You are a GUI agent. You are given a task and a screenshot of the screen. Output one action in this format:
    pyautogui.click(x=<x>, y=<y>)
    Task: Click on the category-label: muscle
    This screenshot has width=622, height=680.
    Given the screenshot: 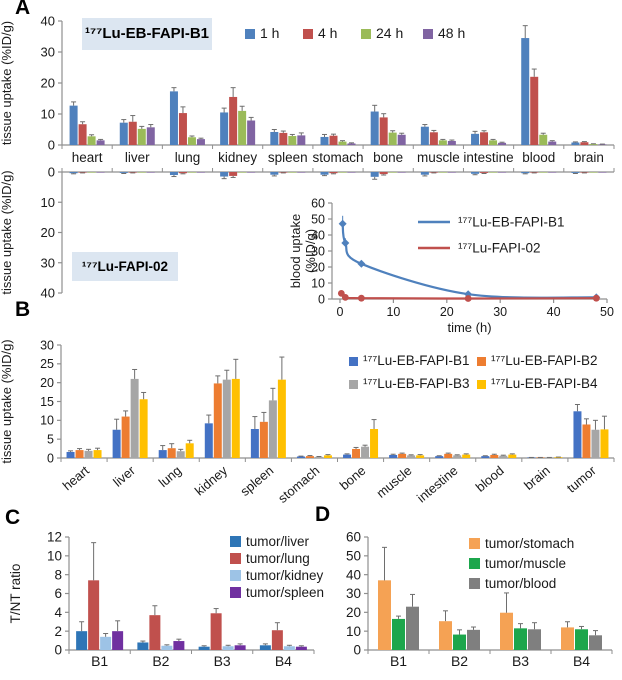 What is the action you would take?
    pyautogui.click(x=393, y=482)
    